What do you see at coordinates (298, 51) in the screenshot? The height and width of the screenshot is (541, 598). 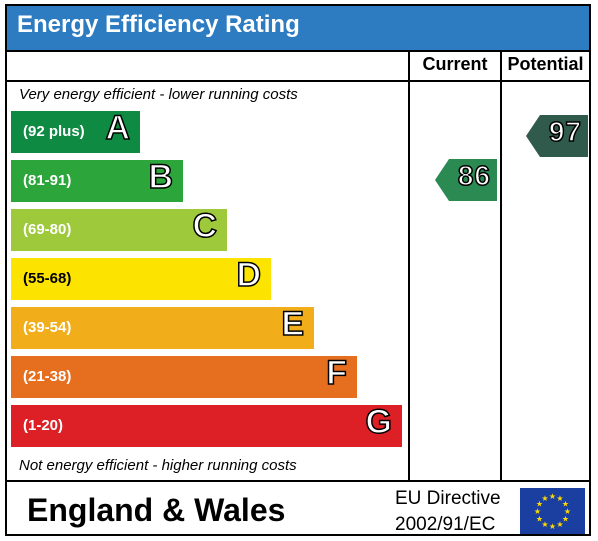 I see `divider-title` at bounding box center [298, 51].